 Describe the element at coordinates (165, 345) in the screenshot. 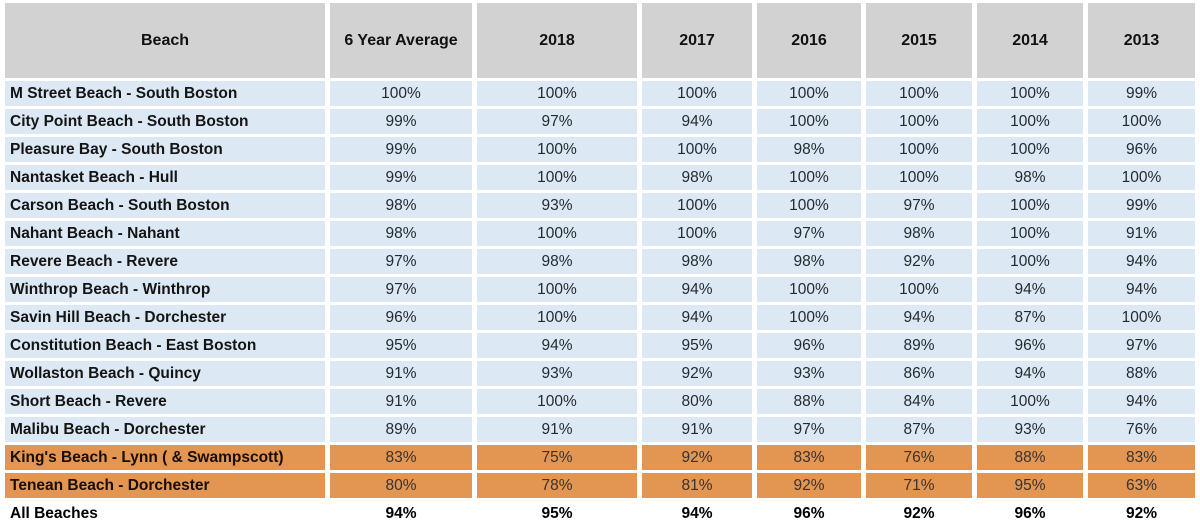

I see `beach-name-cell: Constitution Beach - East Boston` at that location.